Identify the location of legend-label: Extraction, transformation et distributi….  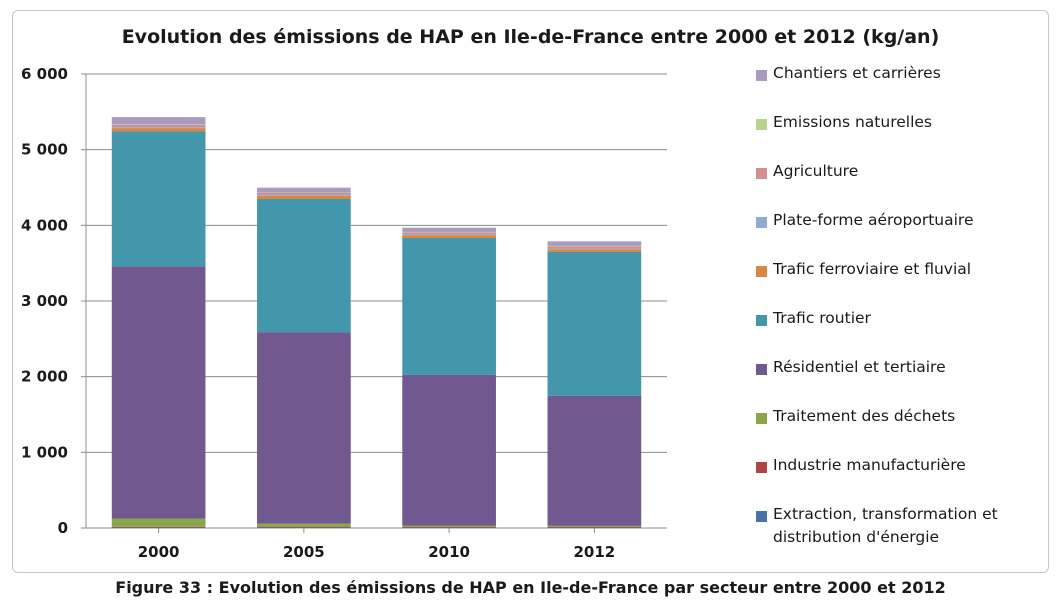
(885, 525).